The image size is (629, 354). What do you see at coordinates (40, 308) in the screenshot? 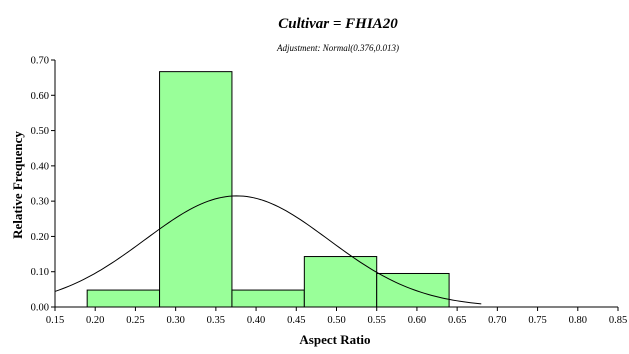
I see `y-tick-label: 0.00` at bounding box center [40, 308].